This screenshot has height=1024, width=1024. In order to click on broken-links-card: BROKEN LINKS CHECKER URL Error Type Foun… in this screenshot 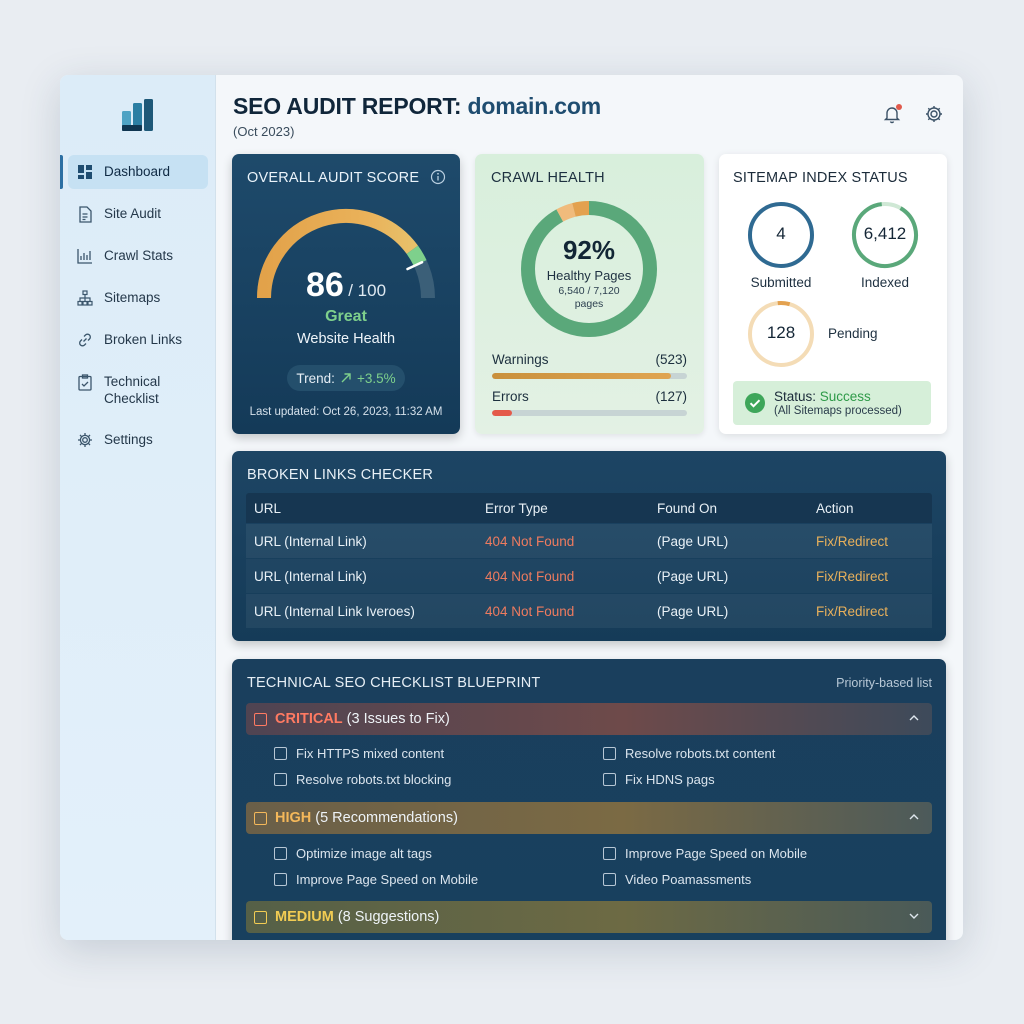, I will do `click(589, 546)`.